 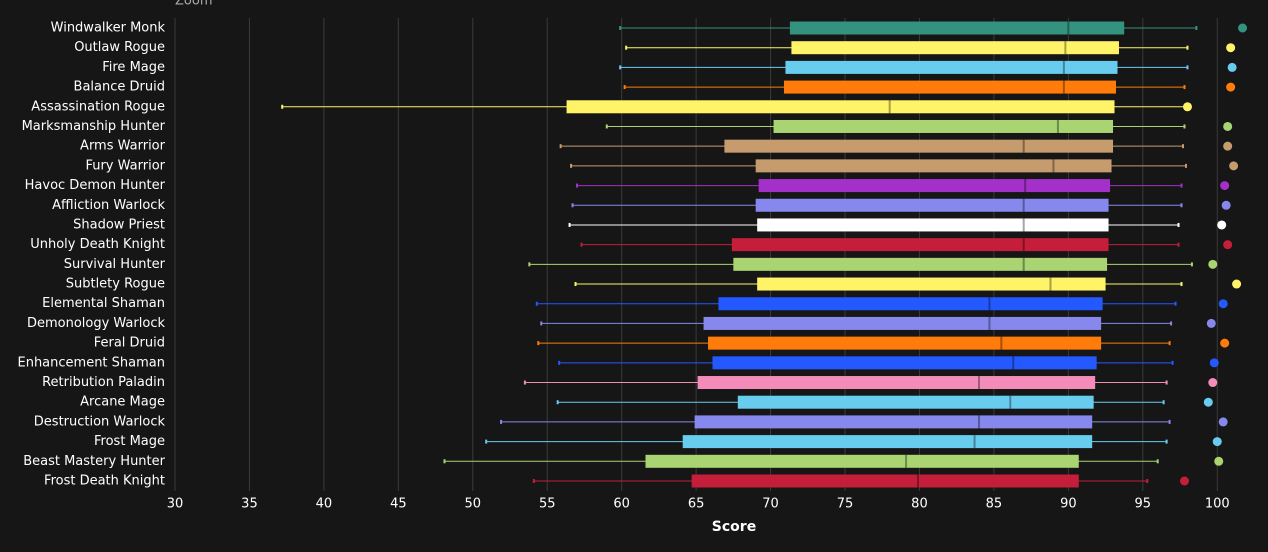 I want to click on category-label: Retribution Paladin, so click(x=103, y=382).